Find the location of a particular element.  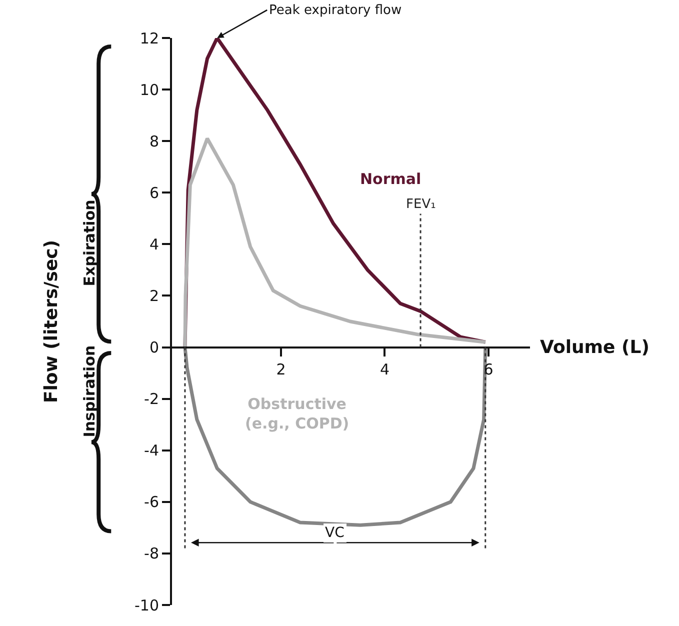

y-tick-label: -10 is located at coordinates (146, 605).